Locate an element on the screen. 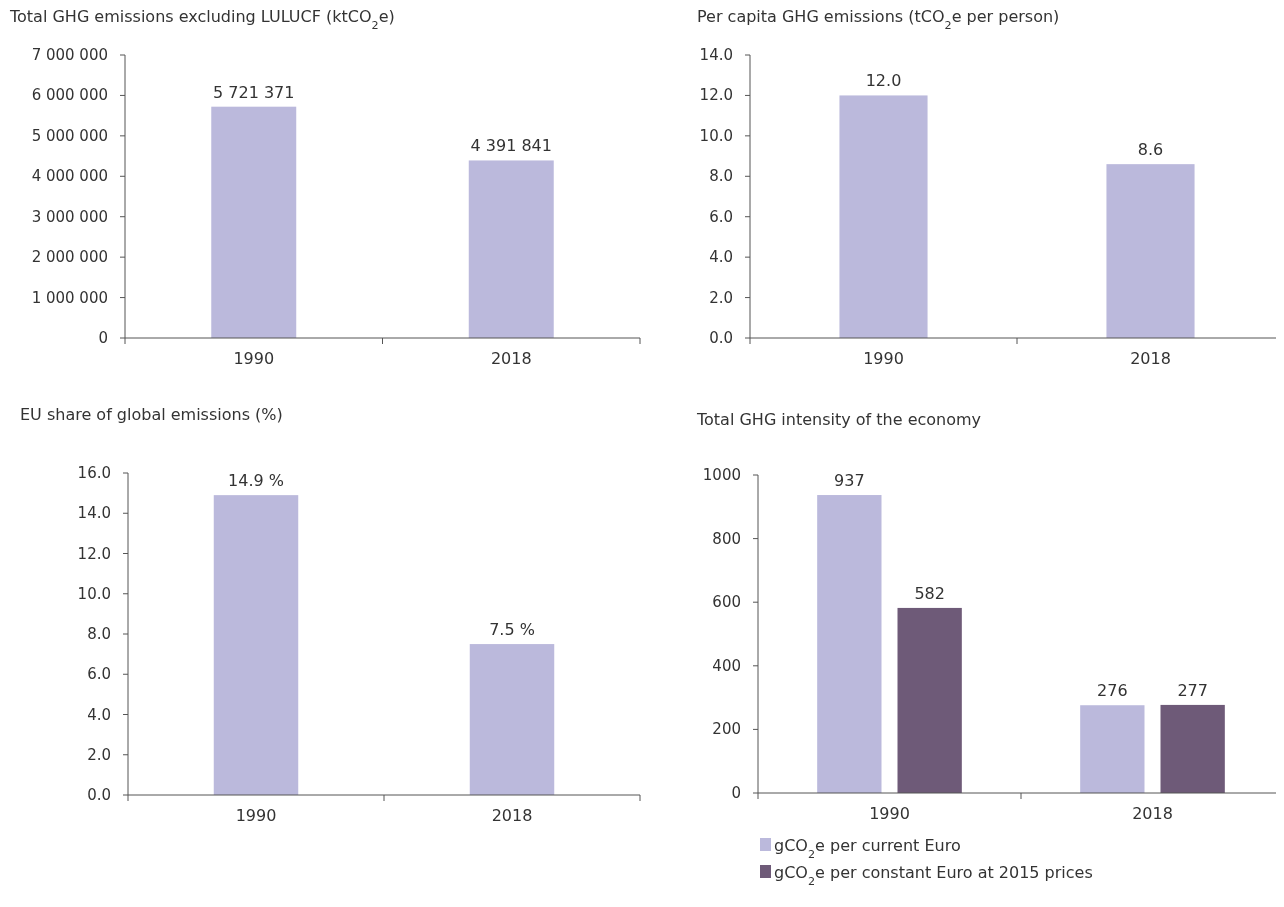  y-tick-label: 400 is located at coordinates (726, 665).